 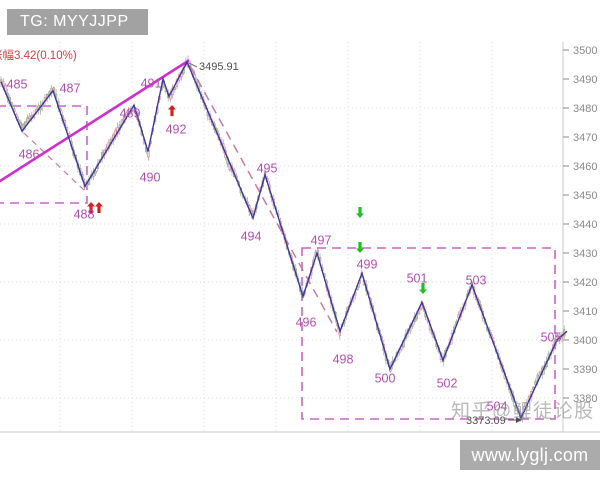 I want to click on wave-label-492: 492, so click(x=176, y=130).